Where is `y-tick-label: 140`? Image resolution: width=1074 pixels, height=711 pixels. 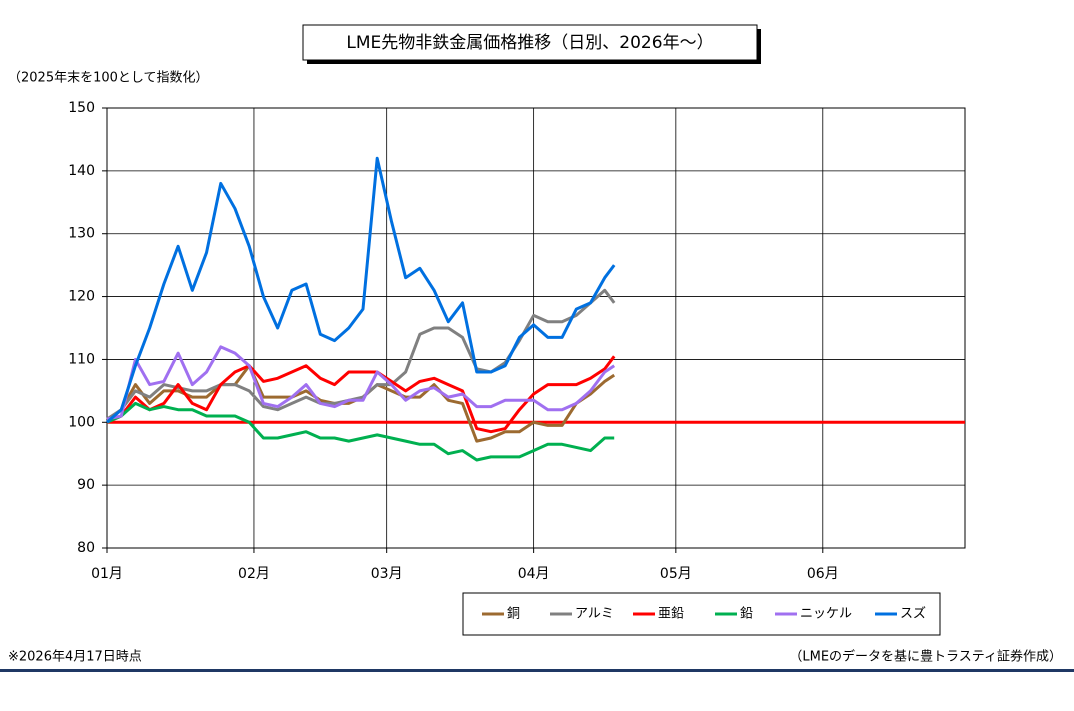
y-tick-label: 140 is located at coordinates (81, 171).